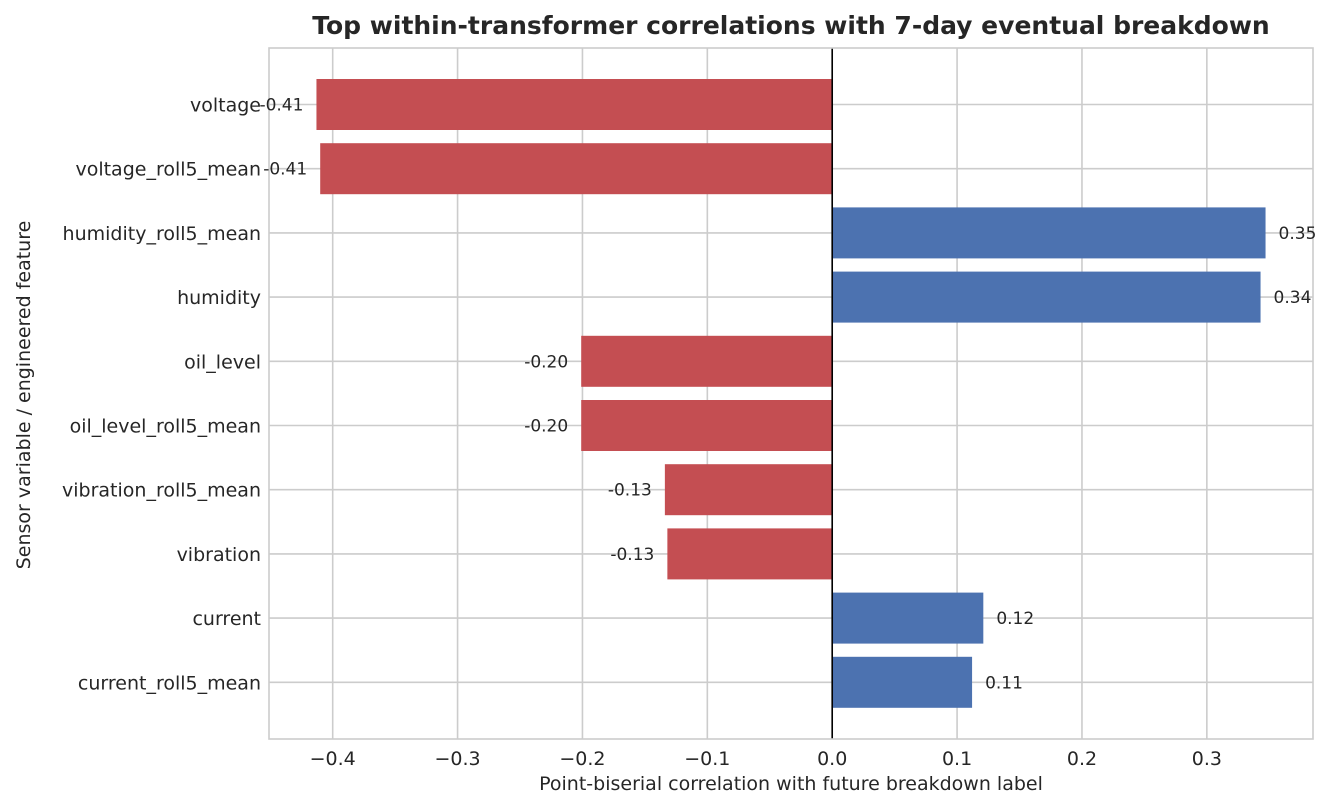 The image size is (1335, 810). Describe the element at coordinates (832, 759) in the screenshot. I see `x-tick-label: 0.0` at that location.